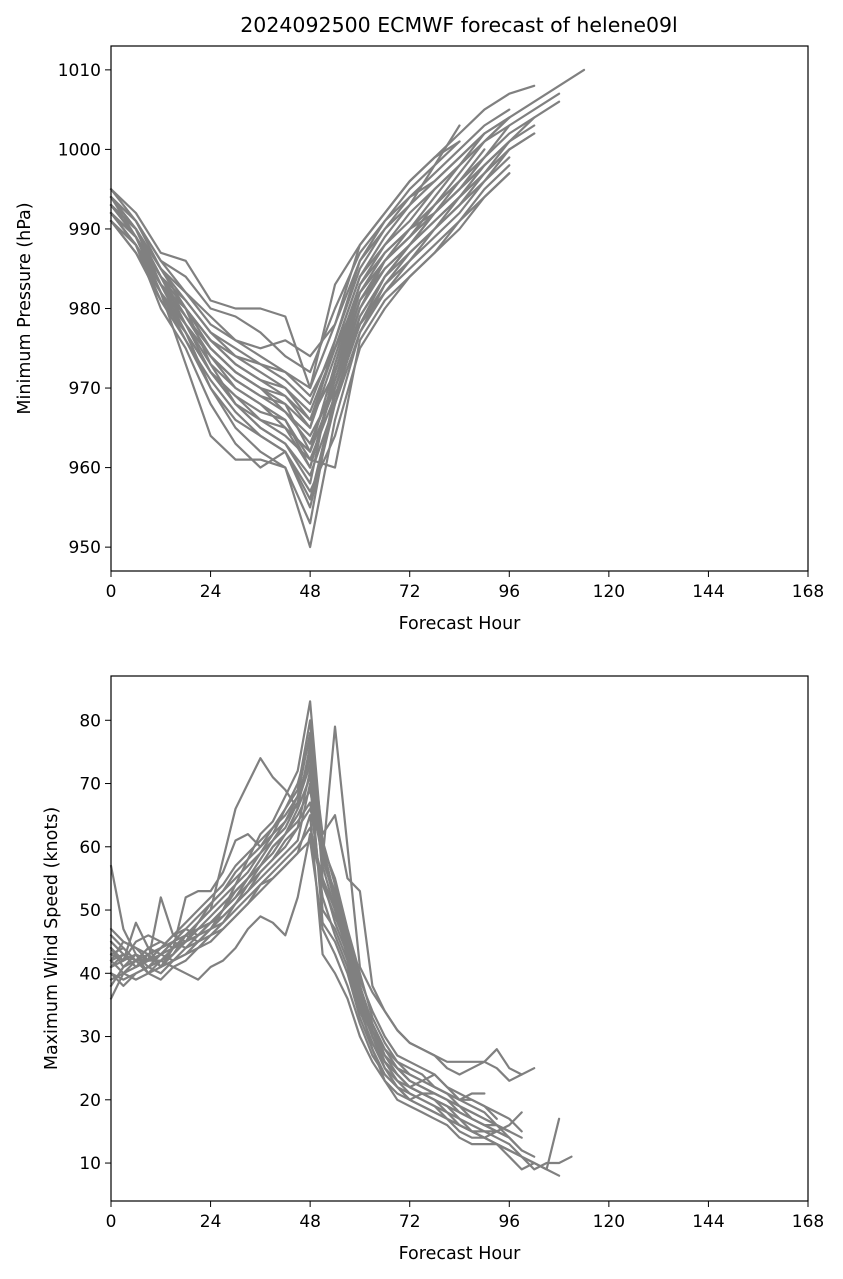 The width and height of the screenshot is (843, 1279). What do you see at coordinates (460, 1254) in the screenshot?
I see `wind-x-axis-label: Forecast Hour` at bounding box center [460, 1254].